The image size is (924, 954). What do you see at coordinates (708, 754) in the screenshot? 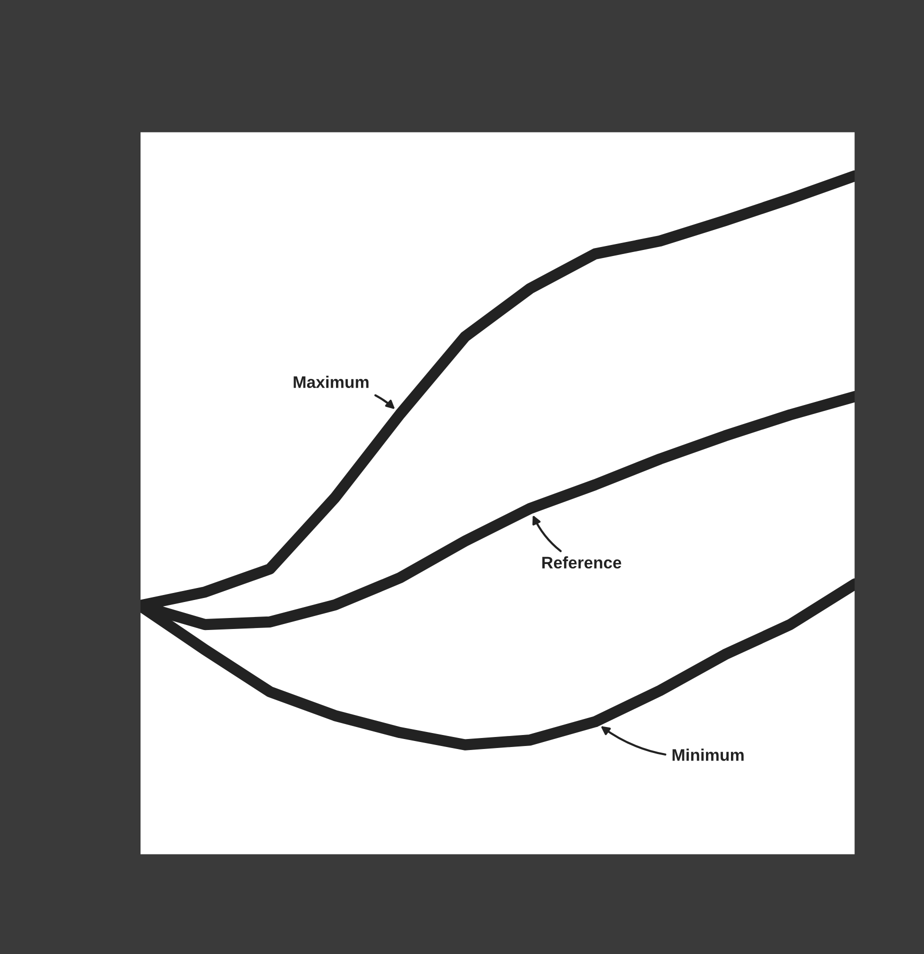
I see `text: Minimum` at bounding box center [708, 754].